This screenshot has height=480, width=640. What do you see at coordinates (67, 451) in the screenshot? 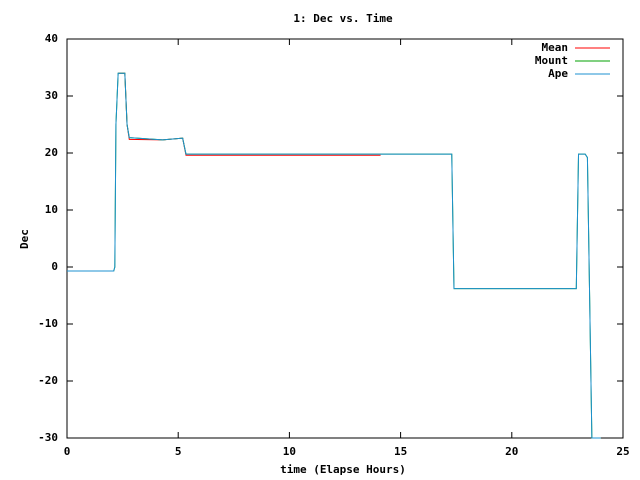
I see `x-tick-label: 0` at bounding box center [67, 451].